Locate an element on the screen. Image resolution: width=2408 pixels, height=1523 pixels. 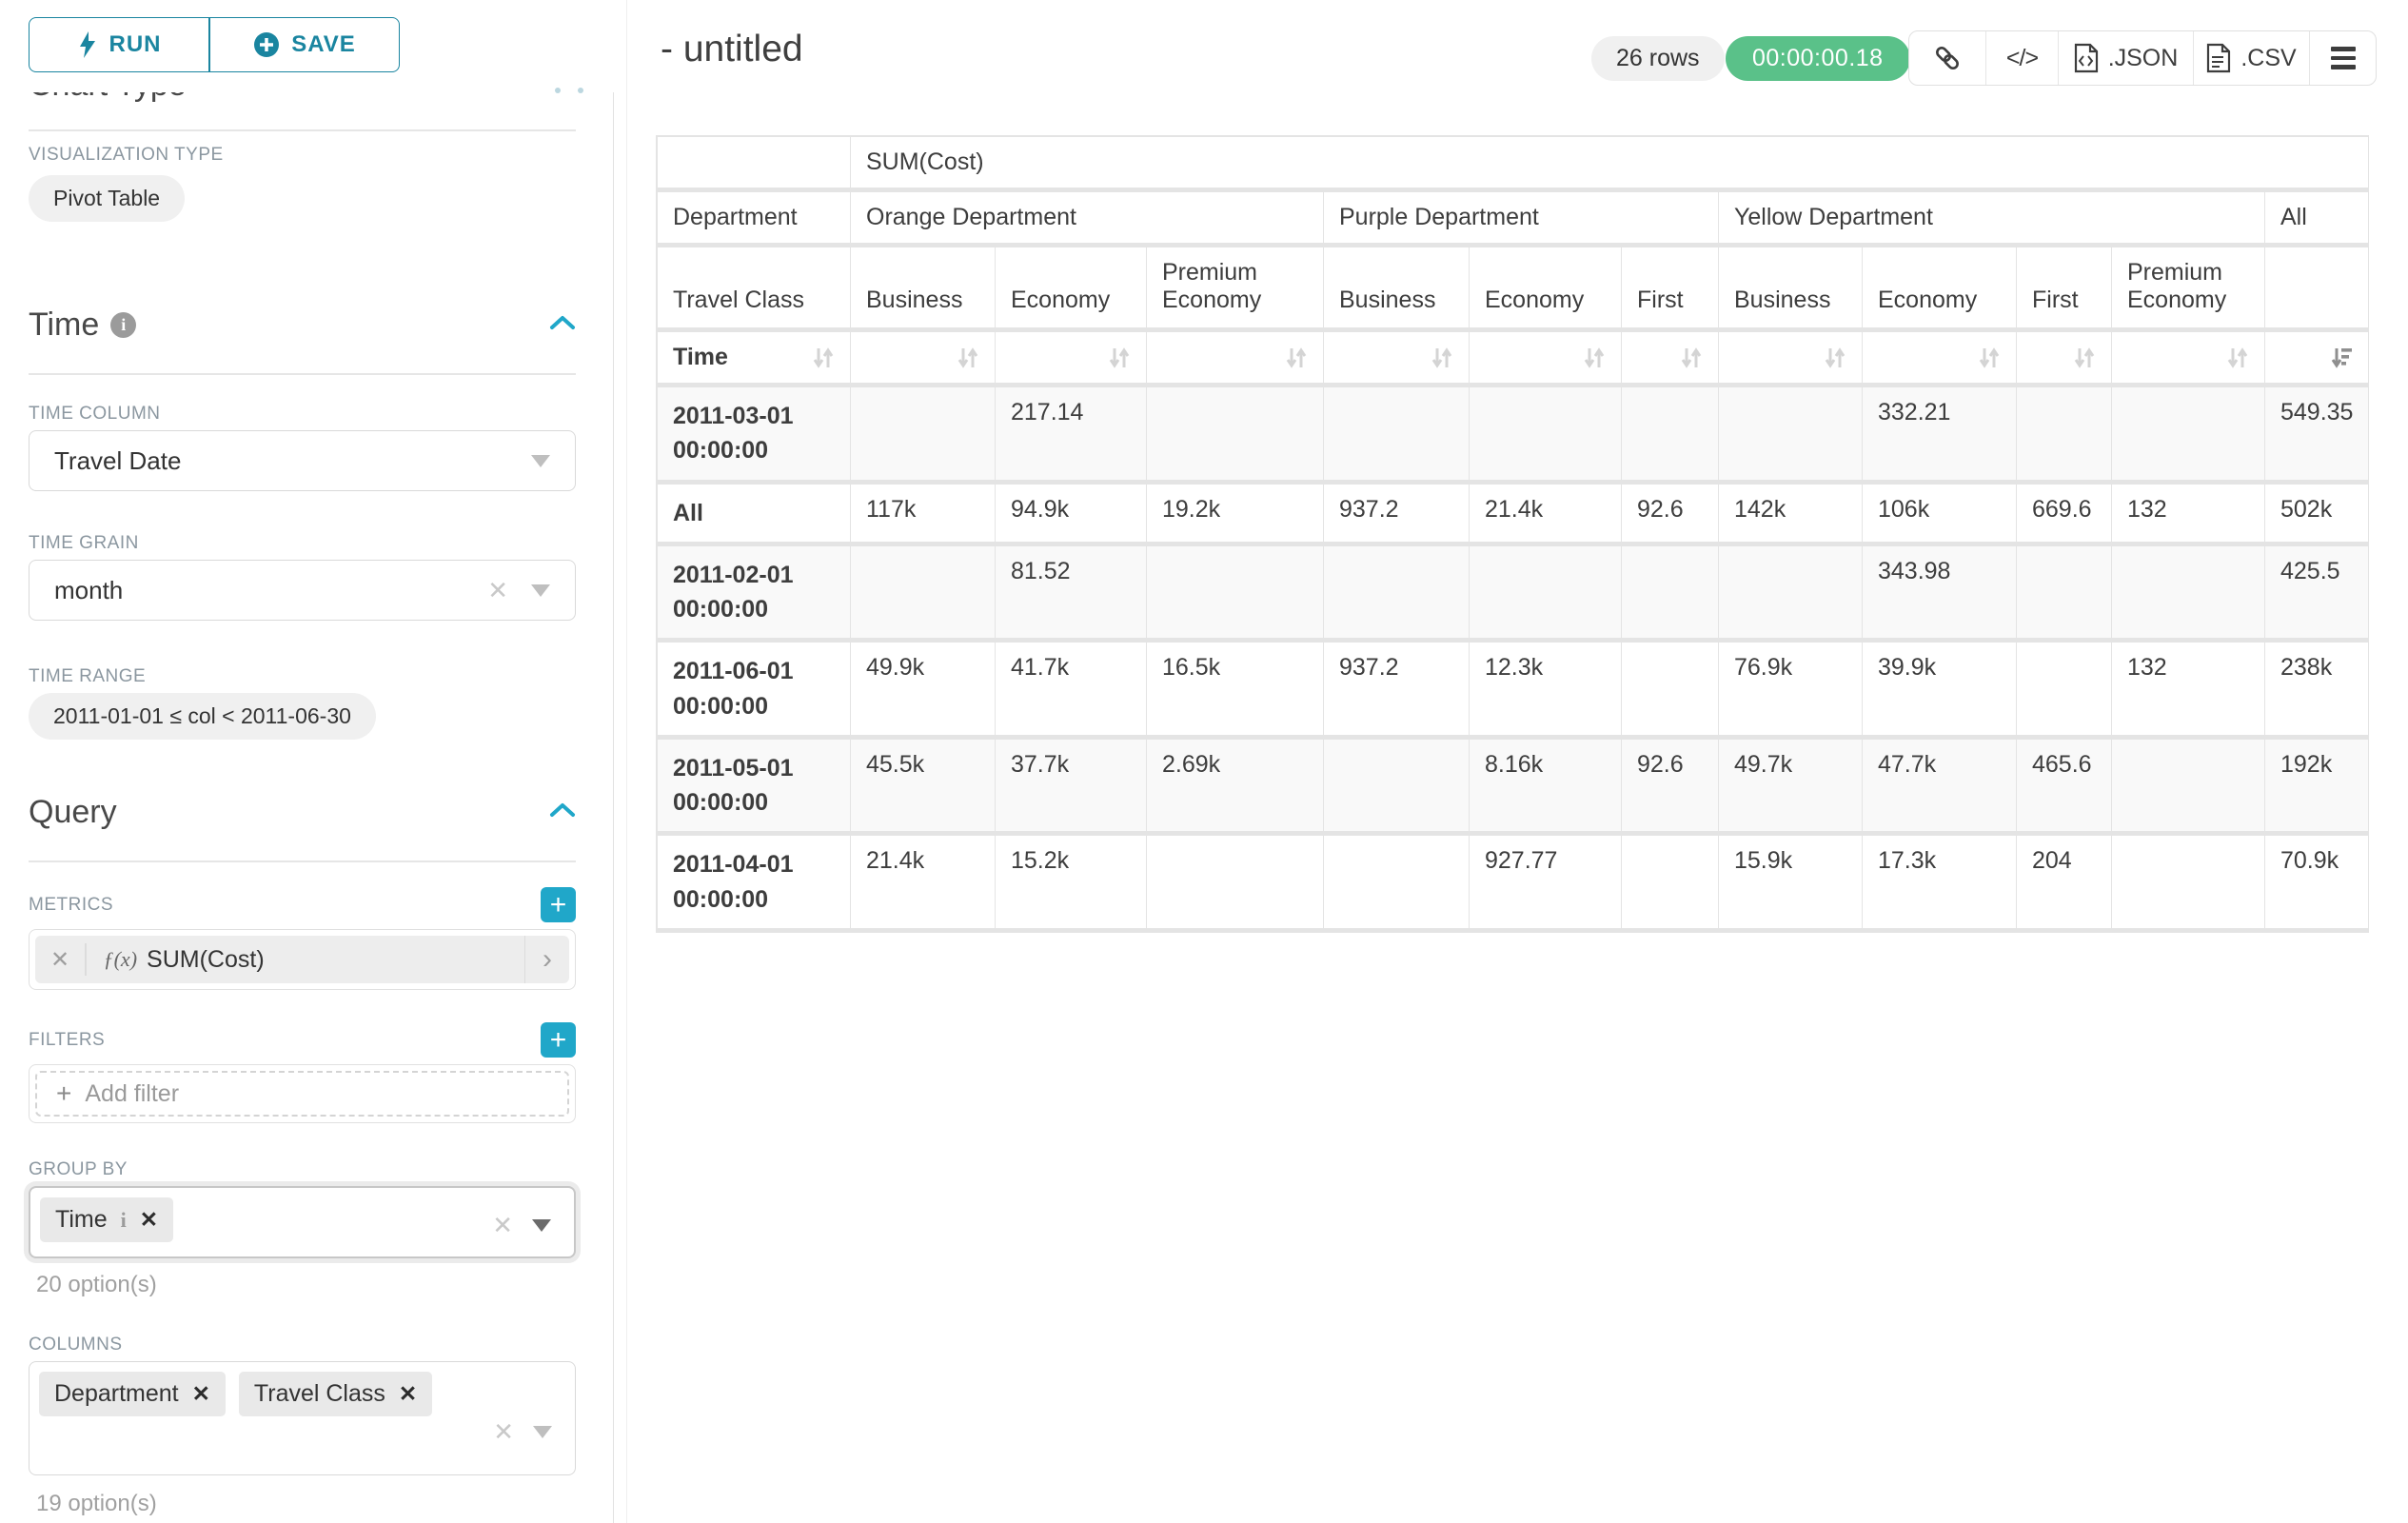
group-by-option-count: 20 option(s) is located at coordinates (96, 1285).